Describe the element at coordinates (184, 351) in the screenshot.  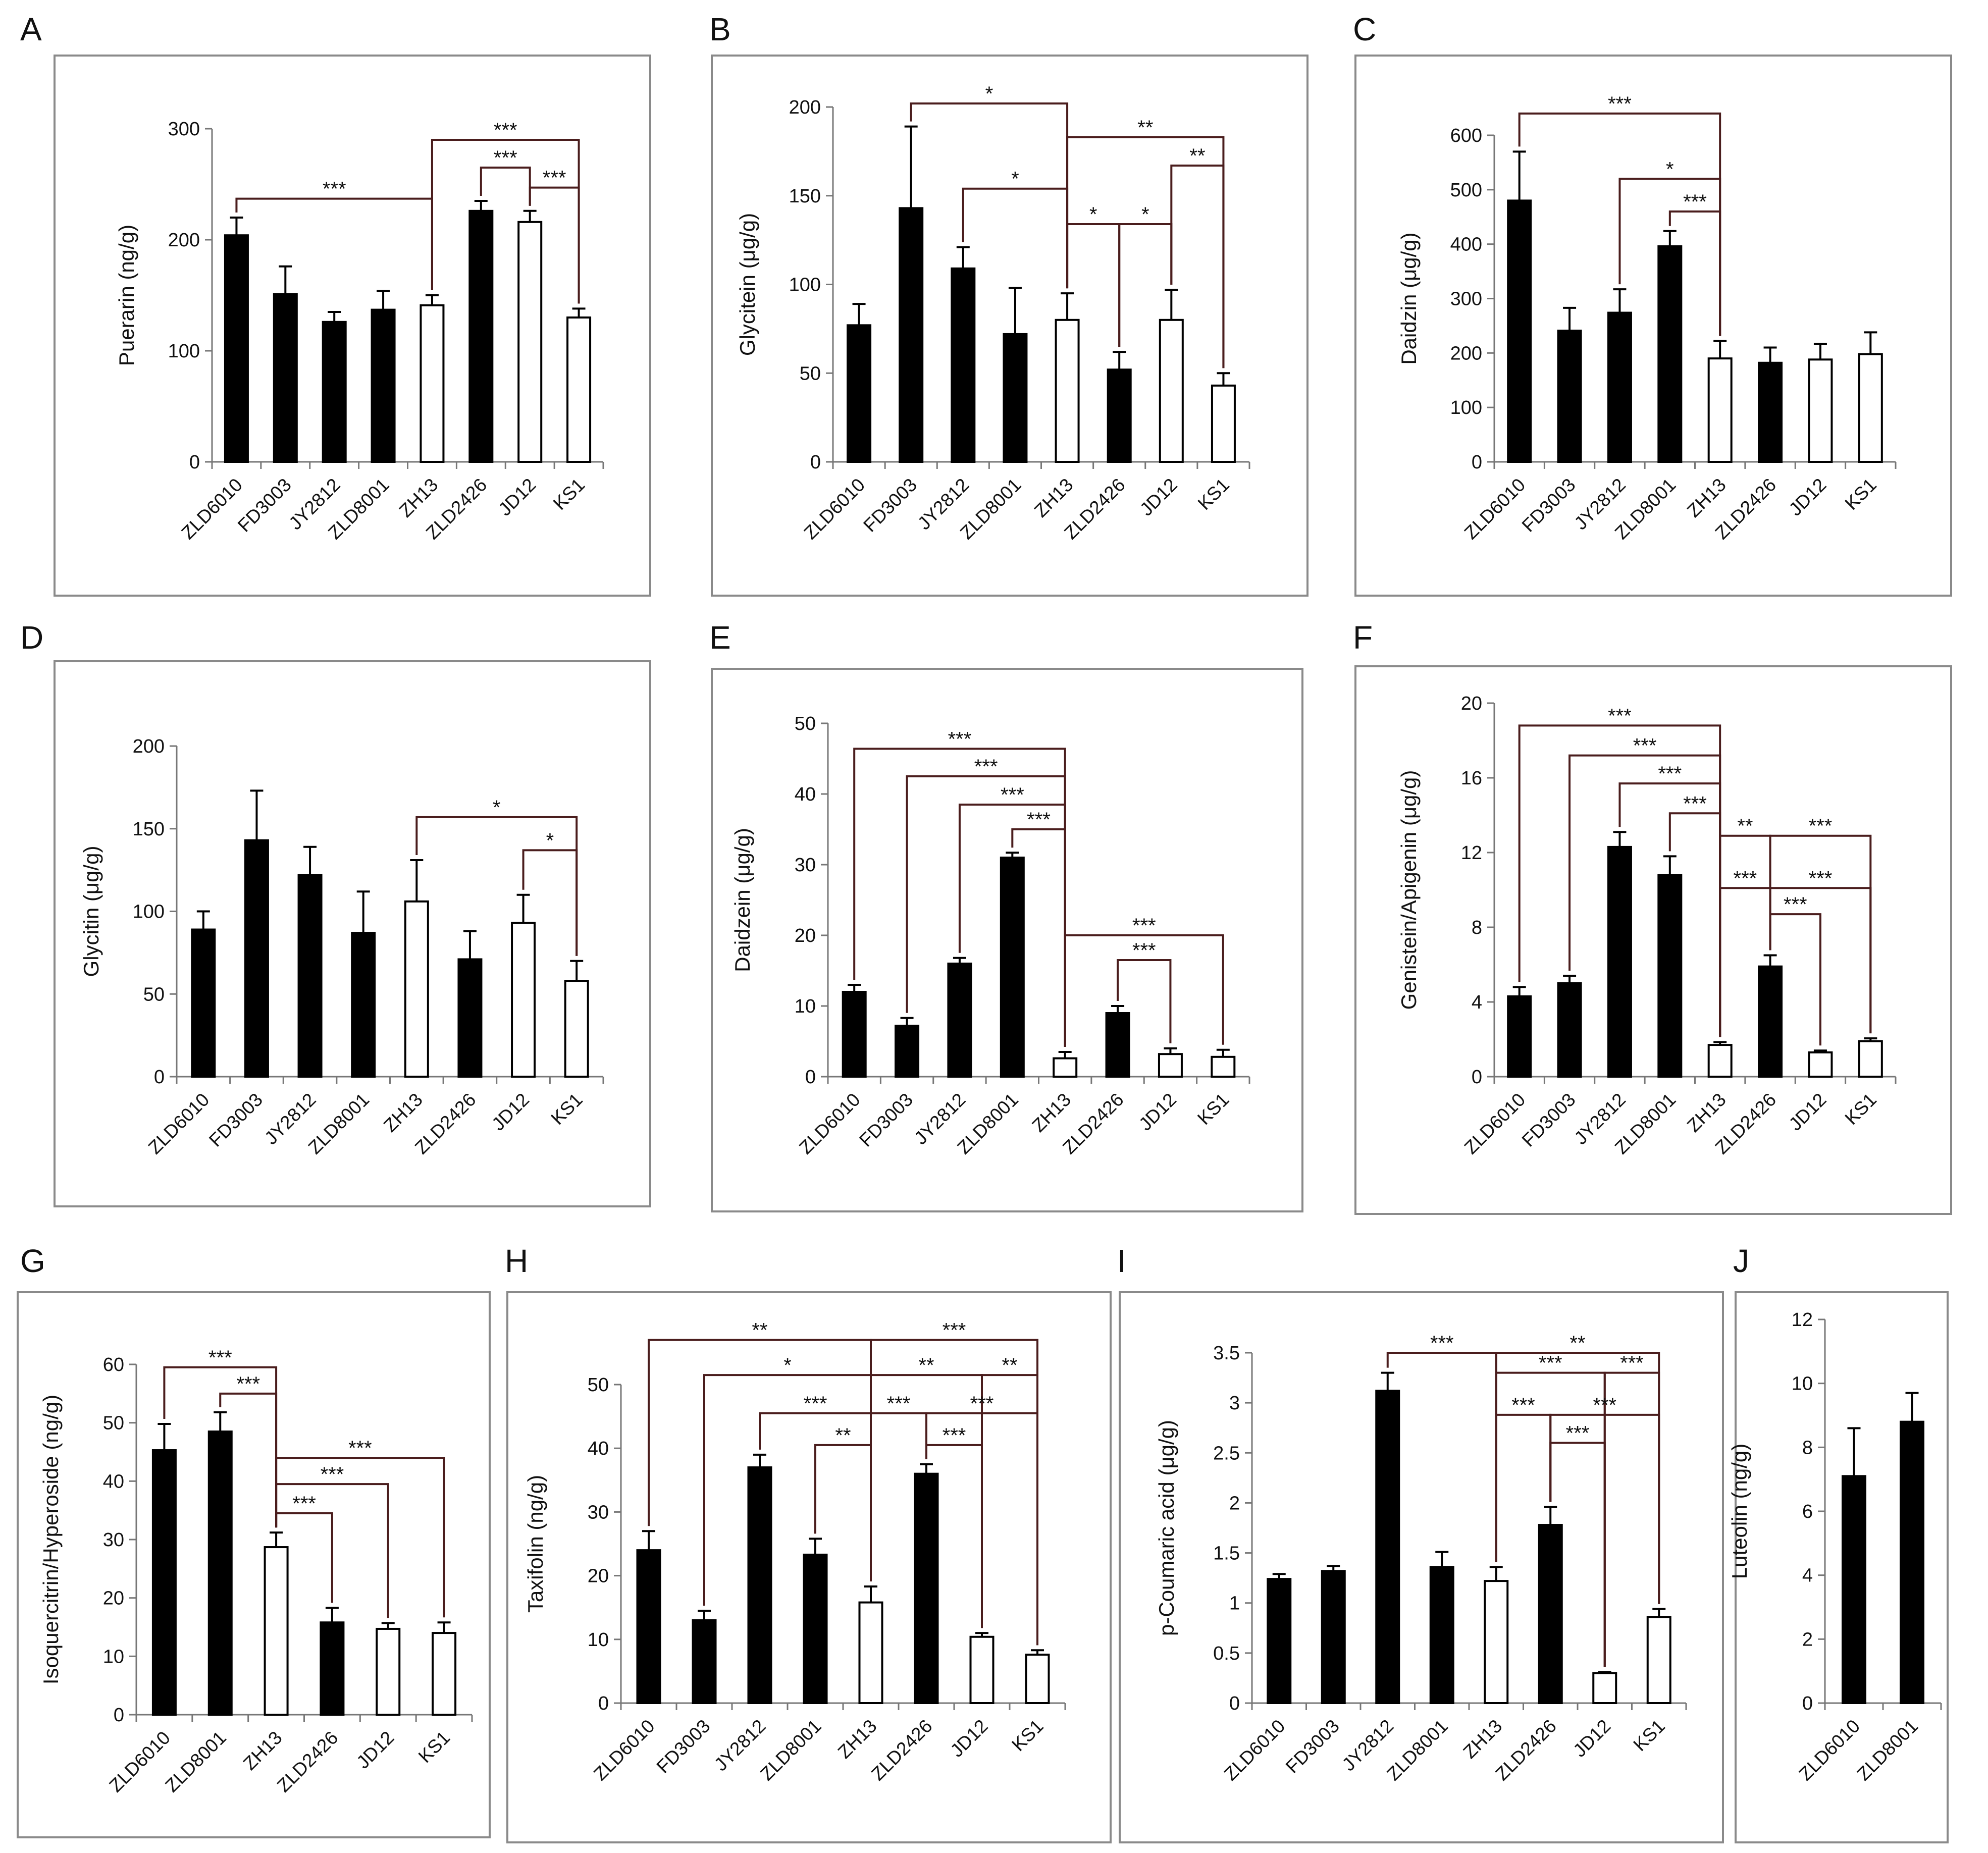
I see `y-tick-label: 100` at that location.